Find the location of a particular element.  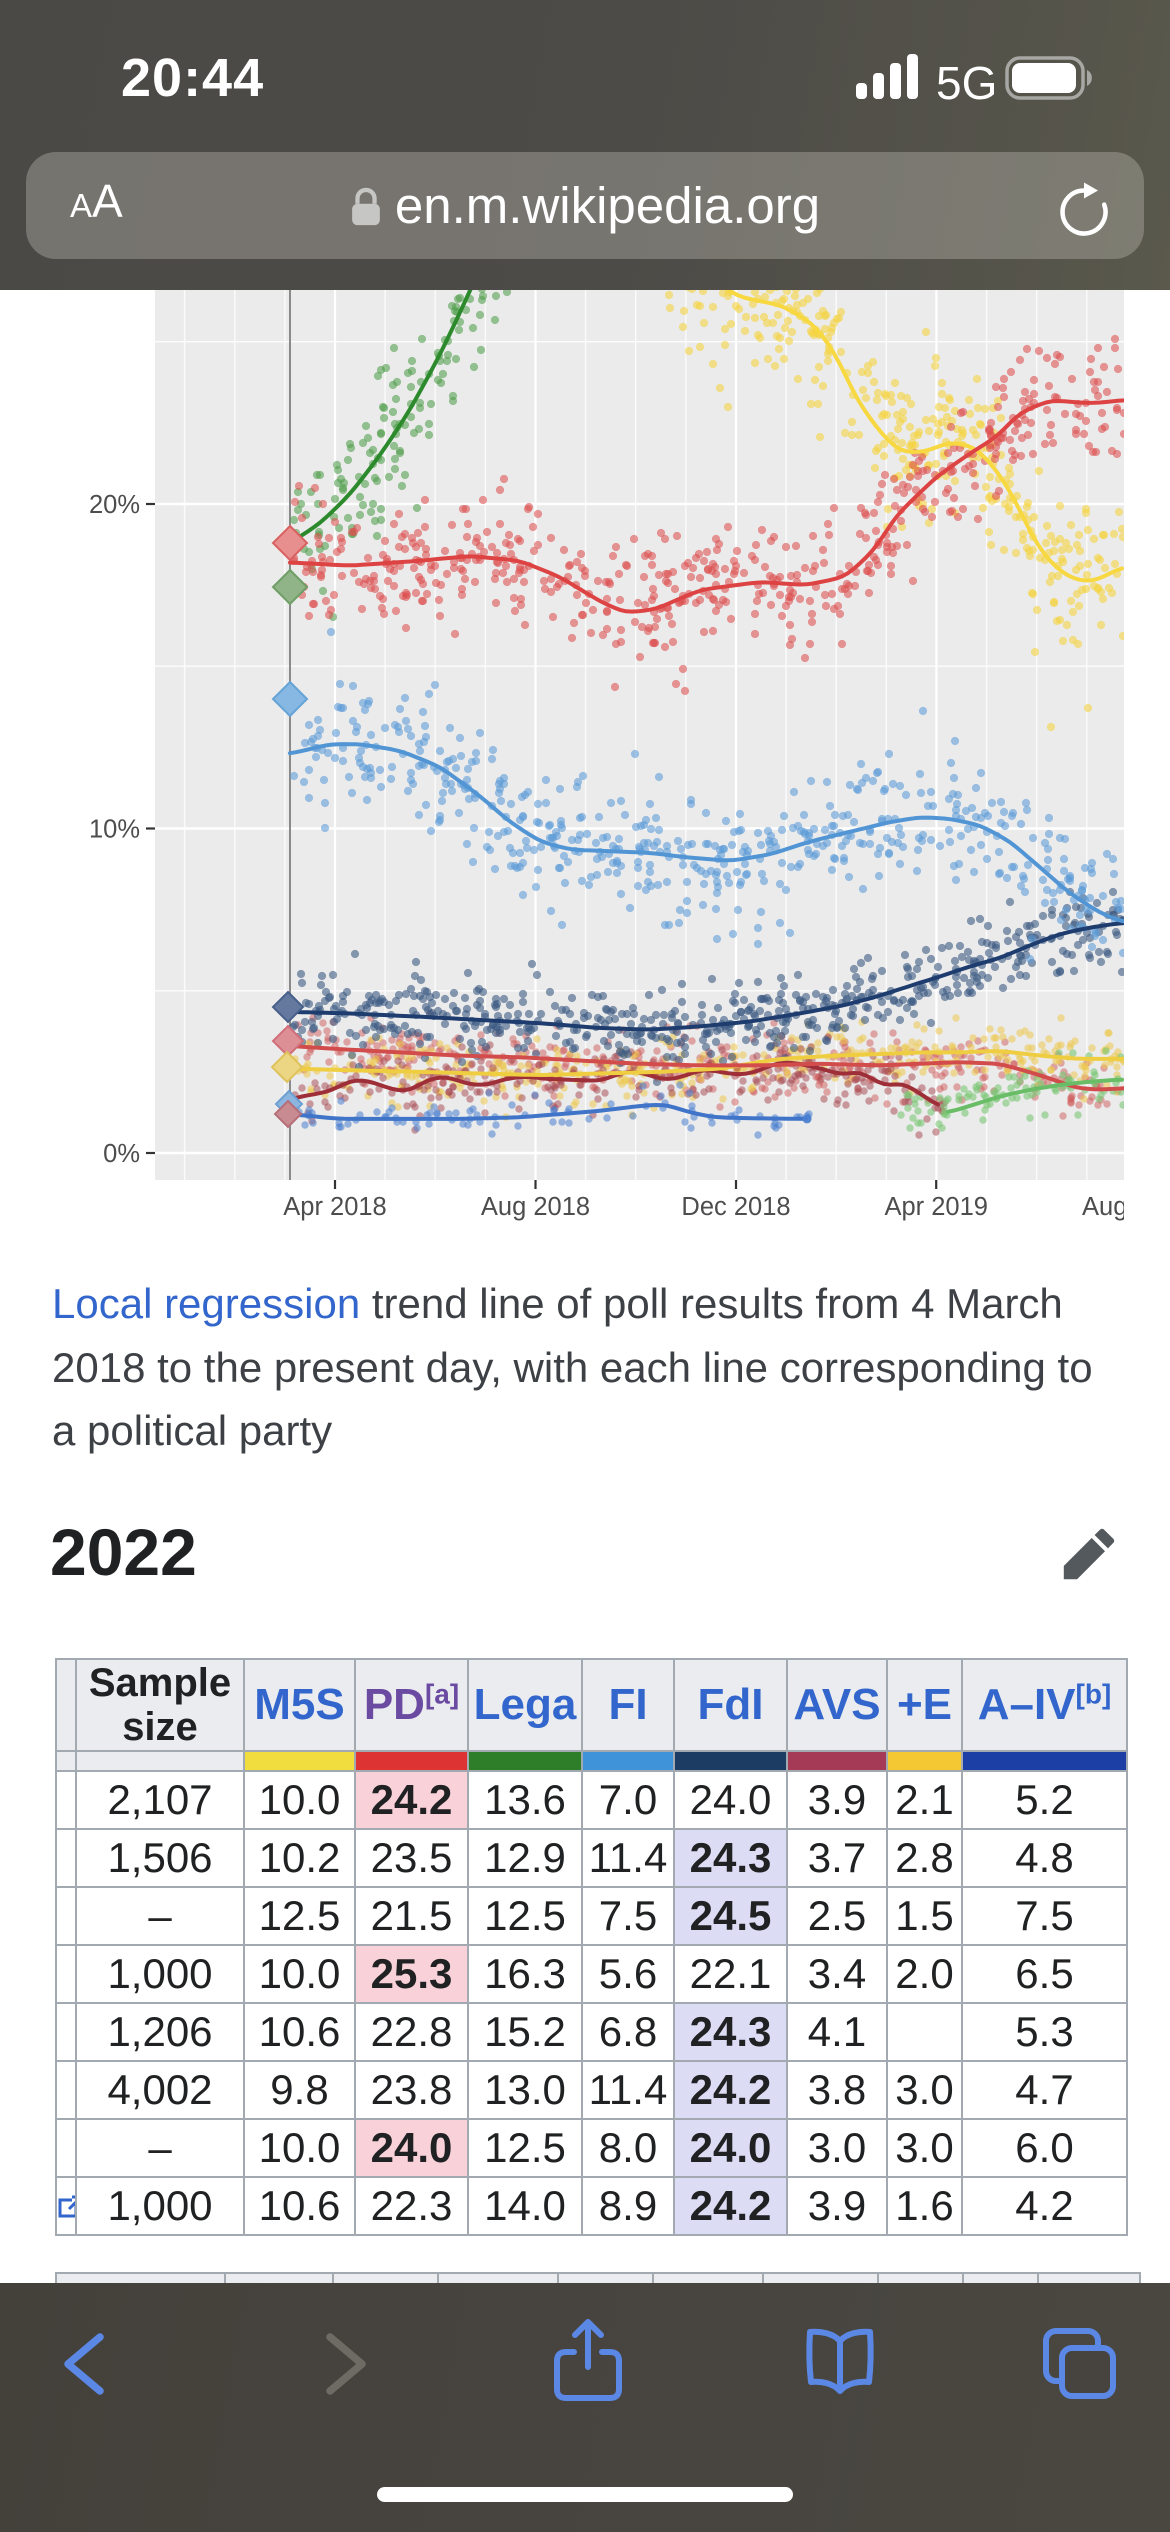

svg-text: 5G is located at coordinates (966, 83).